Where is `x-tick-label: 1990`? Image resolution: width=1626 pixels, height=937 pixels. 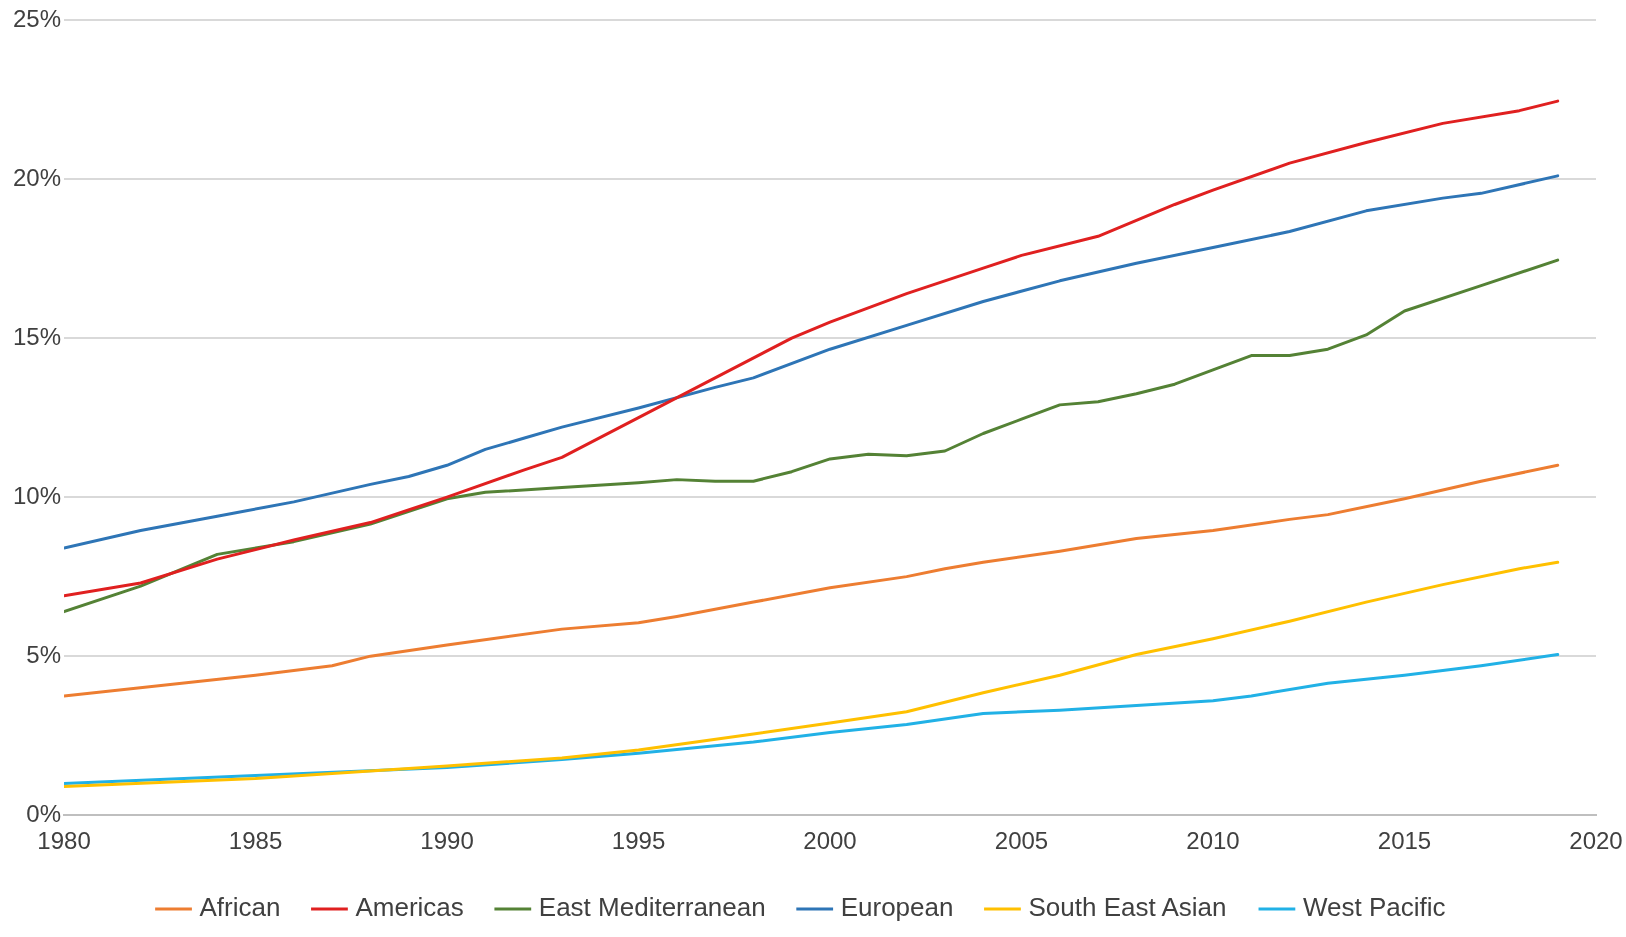
x-tick-label: 1990 is located at coordinates (447, 841).